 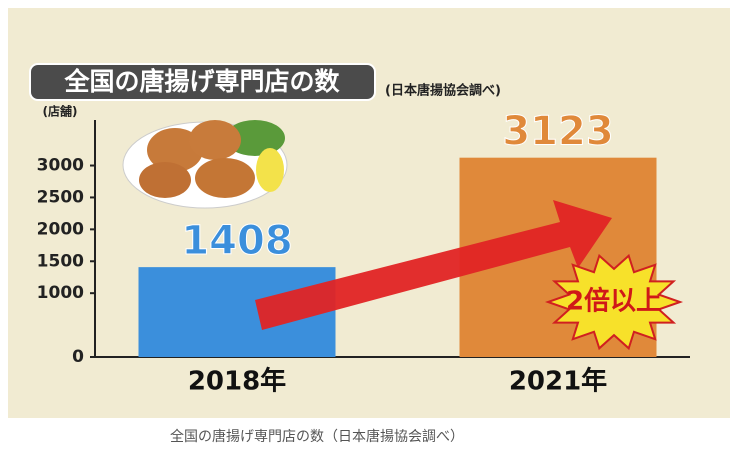 I want to click on y-tick-label: 0, so click(x=78, y=357).